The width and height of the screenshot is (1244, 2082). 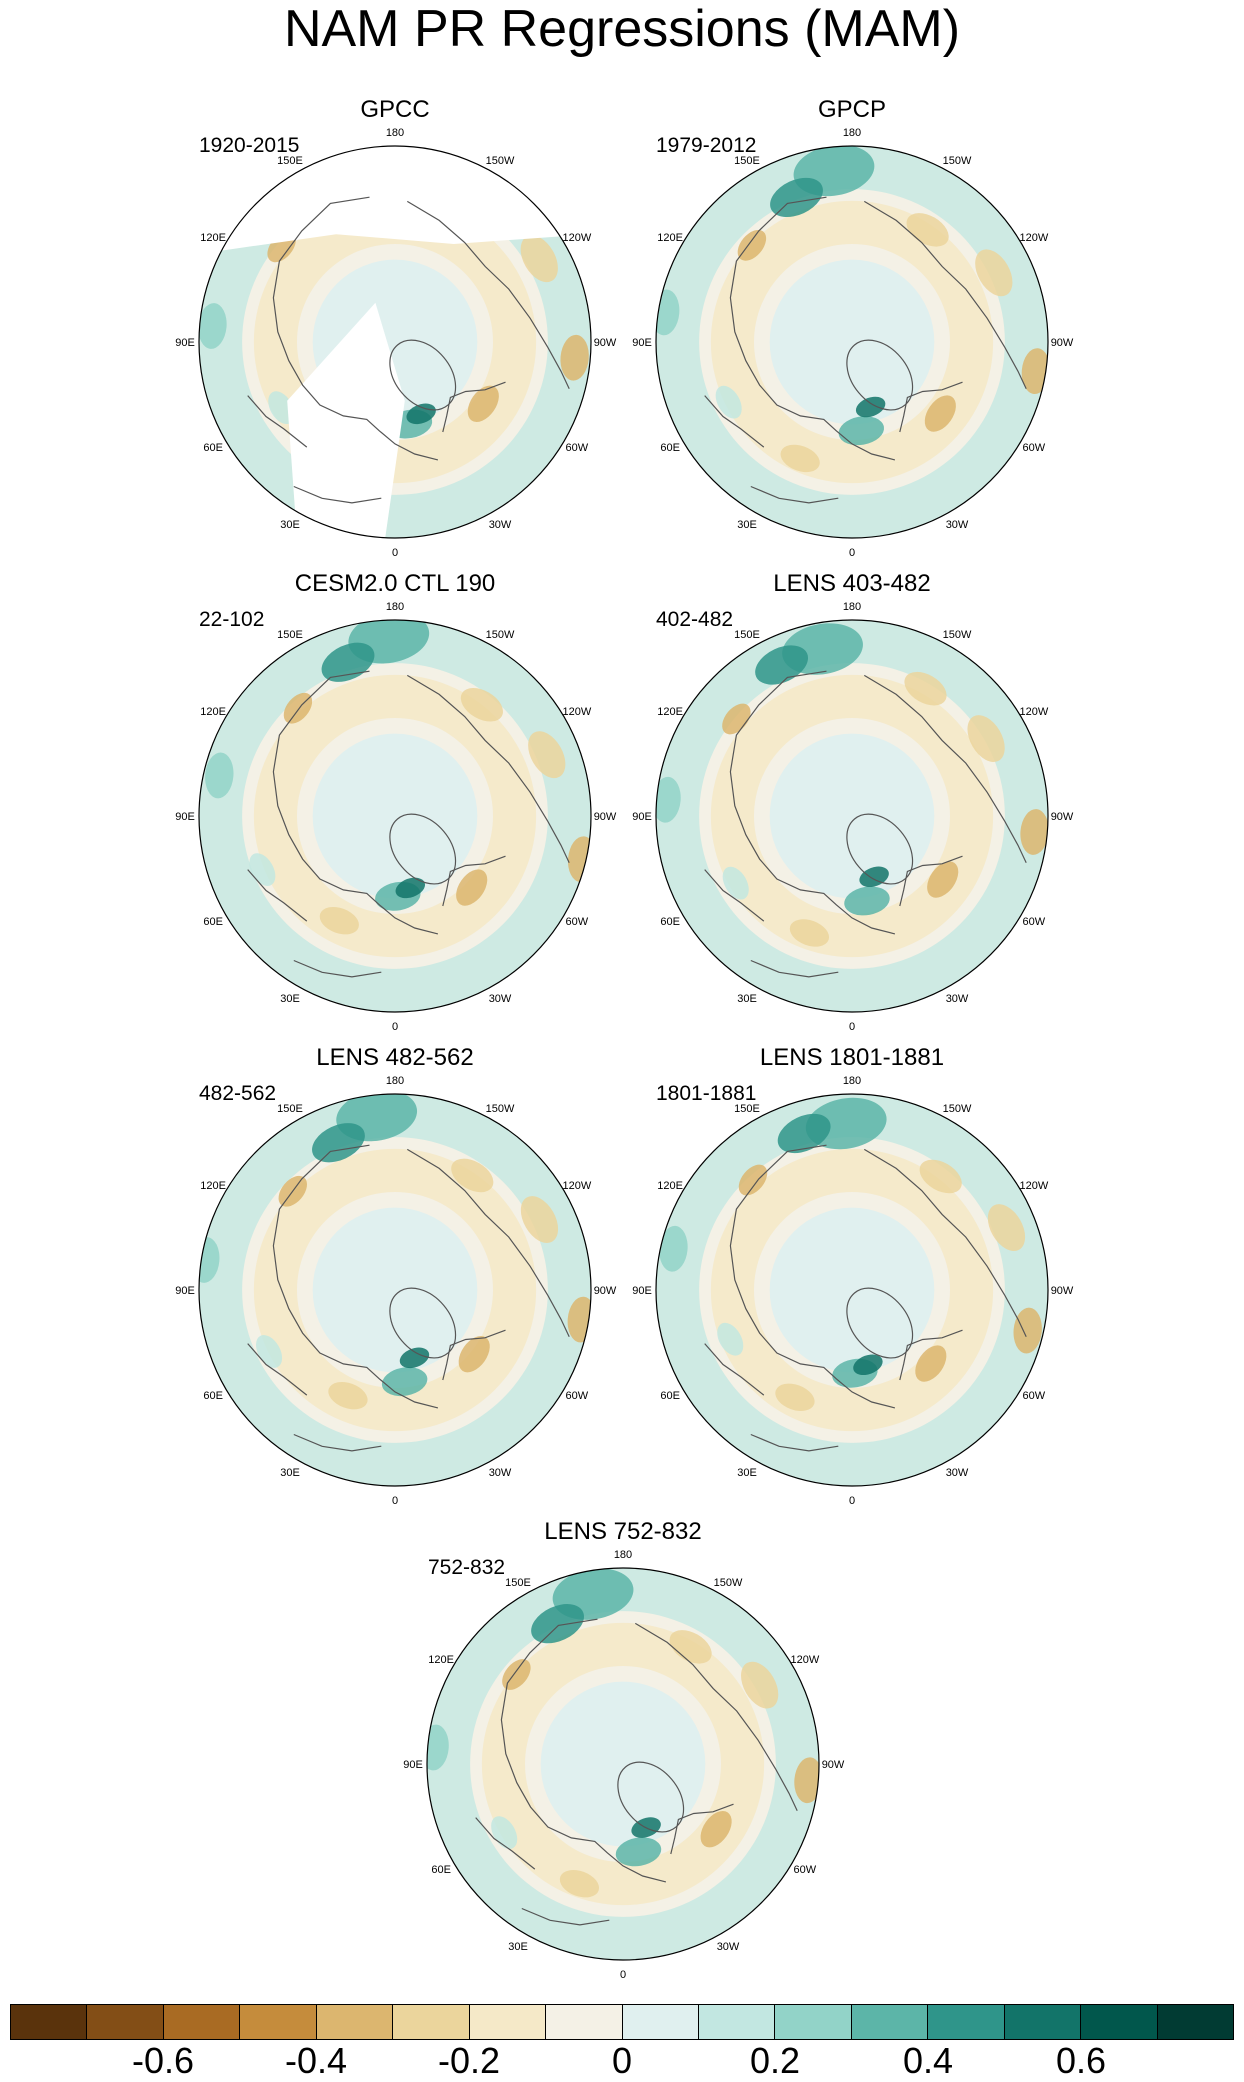 What do you see at coordinates (605, 343) in the screenshot?
I see `longitude-label: 90W` at bounding box center [605, 343].